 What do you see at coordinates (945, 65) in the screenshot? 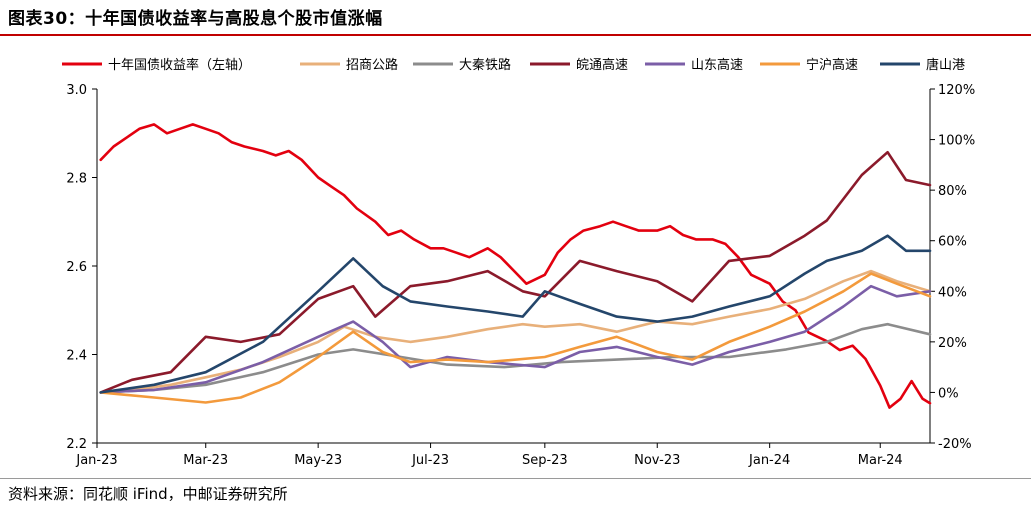
I see `legend-label-tangshan: 唐山港` at bounding box center [945, 65].